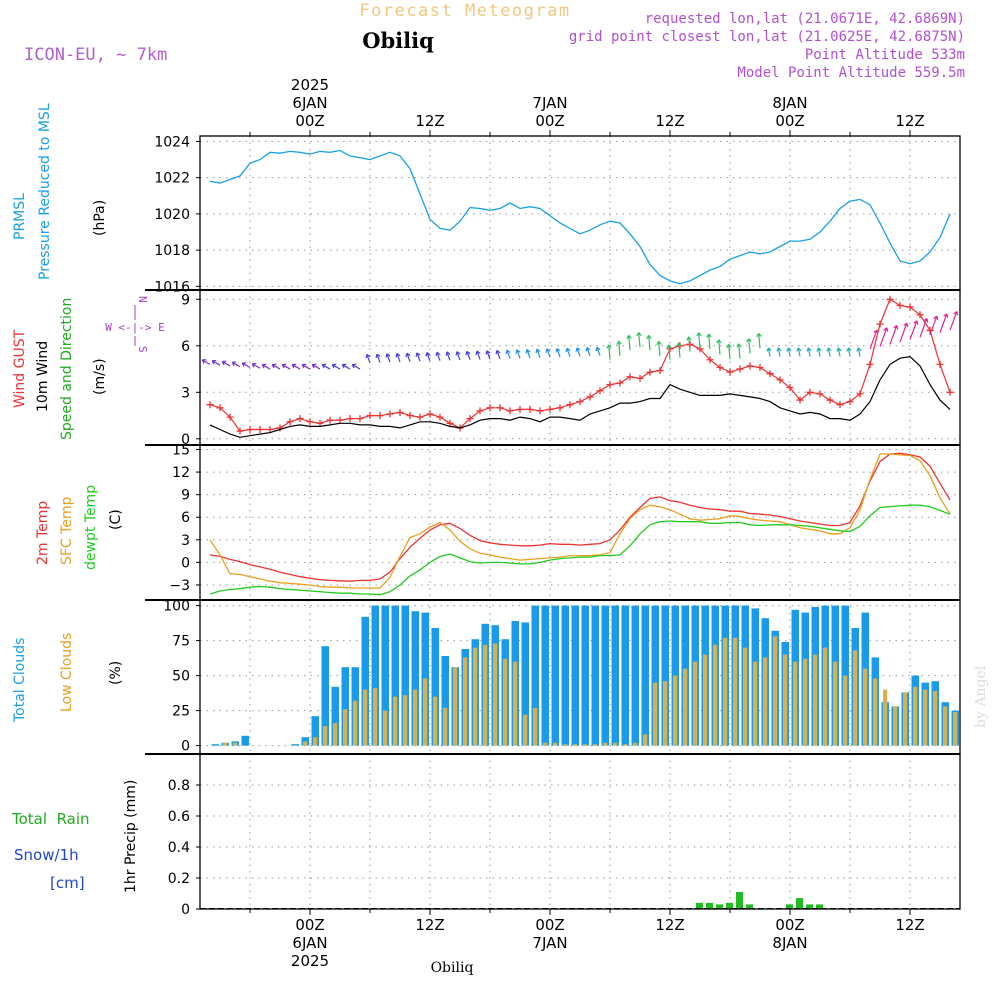  What do you see at coordinates (95, 55) in the screenshot?
I see `model-label: ICON-EU, ~ 7km` at bounding box center [95, 55].